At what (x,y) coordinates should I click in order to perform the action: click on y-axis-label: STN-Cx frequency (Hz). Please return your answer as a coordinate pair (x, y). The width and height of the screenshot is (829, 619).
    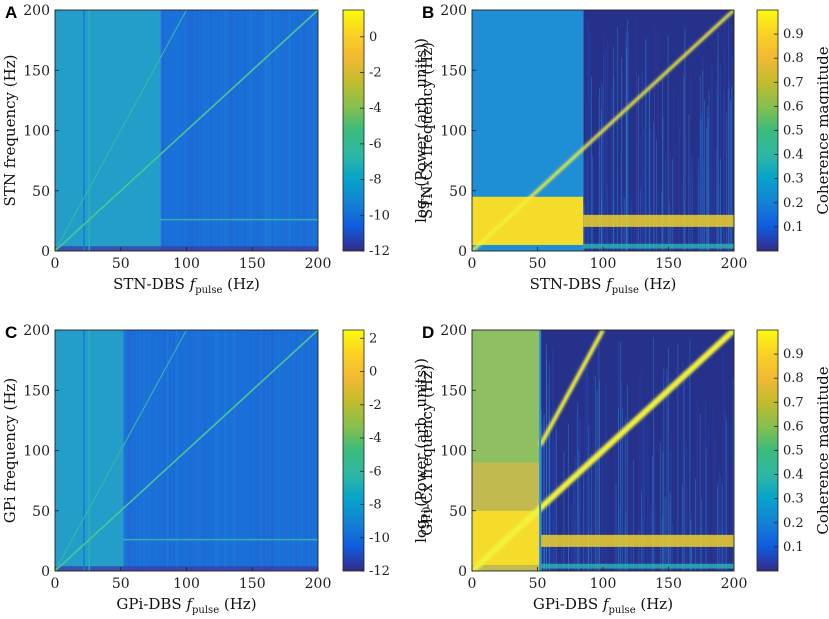
    Looking at the image, I should click on (427, 130).